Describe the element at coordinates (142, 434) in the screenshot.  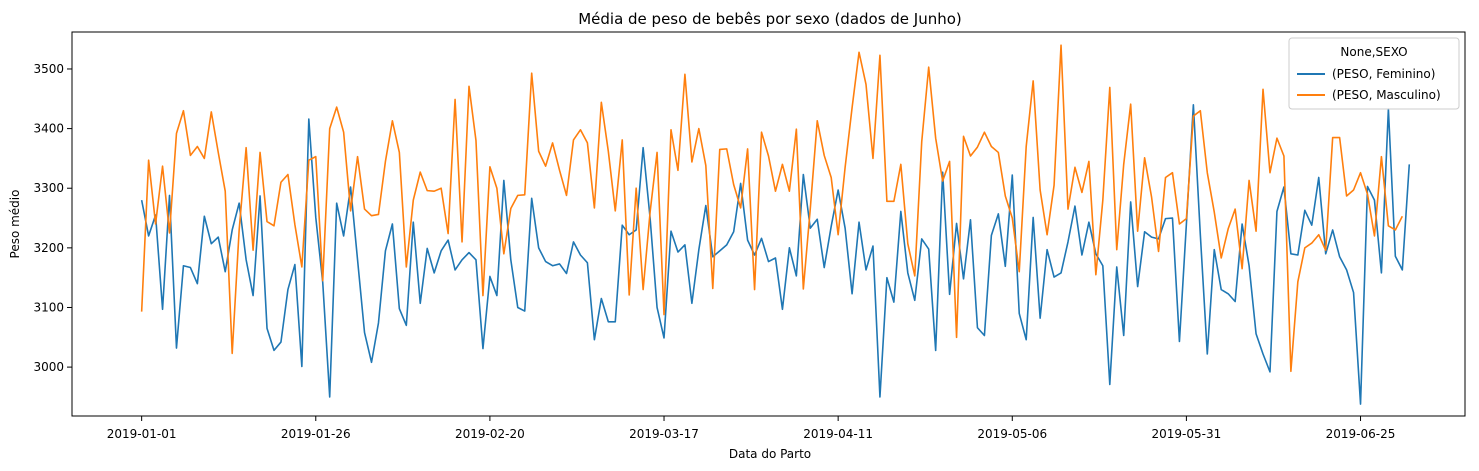
I see `x-tick-label: 2019-01-01` at that location.